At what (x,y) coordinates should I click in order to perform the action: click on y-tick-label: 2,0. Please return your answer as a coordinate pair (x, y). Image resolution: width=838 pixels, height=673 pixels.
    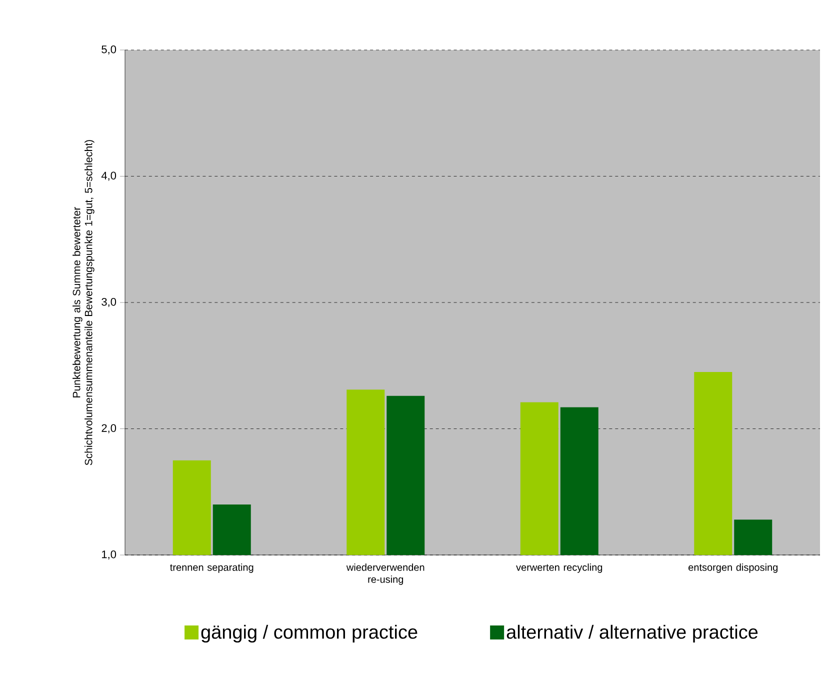
    Looking at the image, I should click on (109, 429).